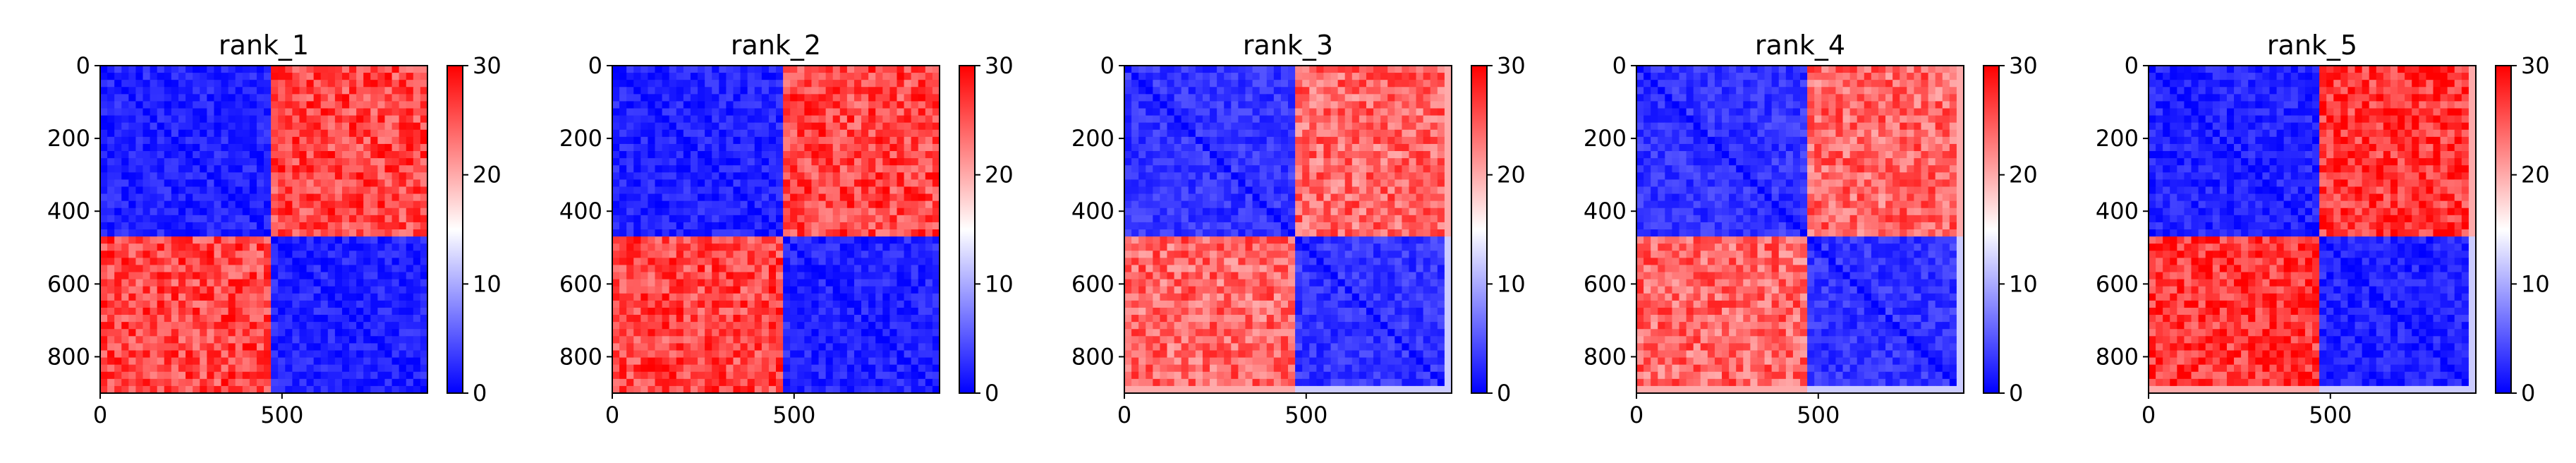 The width and height of the screenshot is (2576, 463). What do you see at coordinates (794, 415) in the screenshot?
I see `x-tick-label: 500` at bounding box center [794, 415].